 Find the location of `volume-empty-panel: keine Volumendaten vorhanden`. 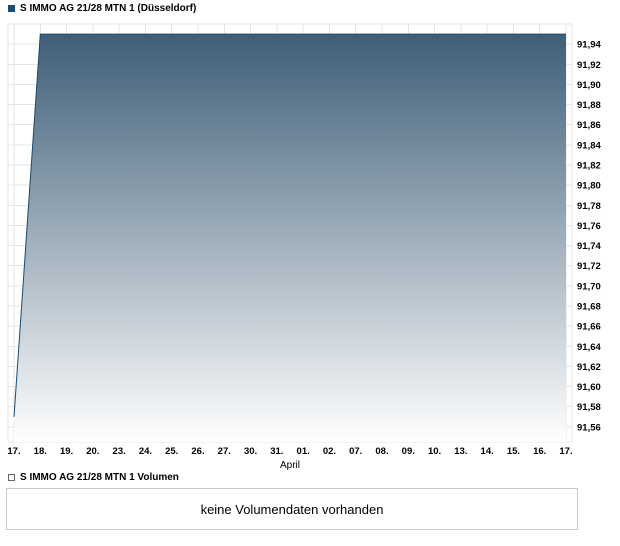

volume-empty-panel: keine Volumendaten vorhanden is located at coordinates (292, 509).